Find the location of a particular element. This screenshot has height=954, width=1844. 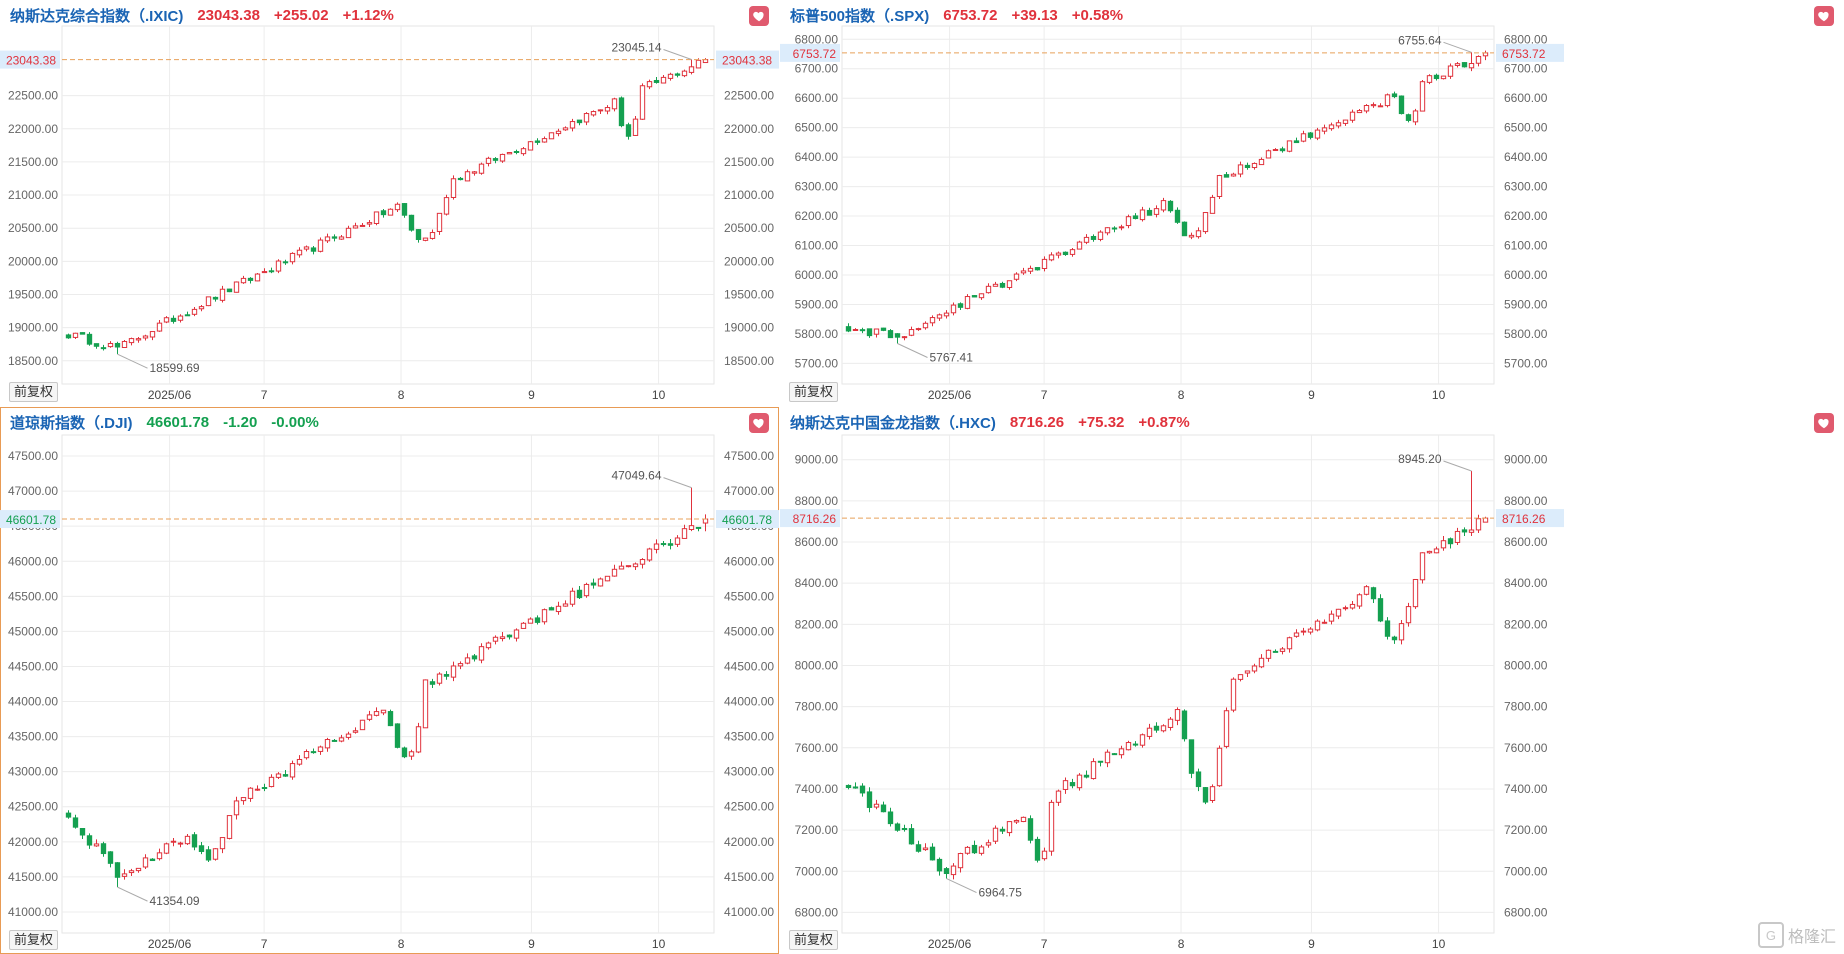

y-tick-label-right: 20000.00 is located at coordinates (749, 261).